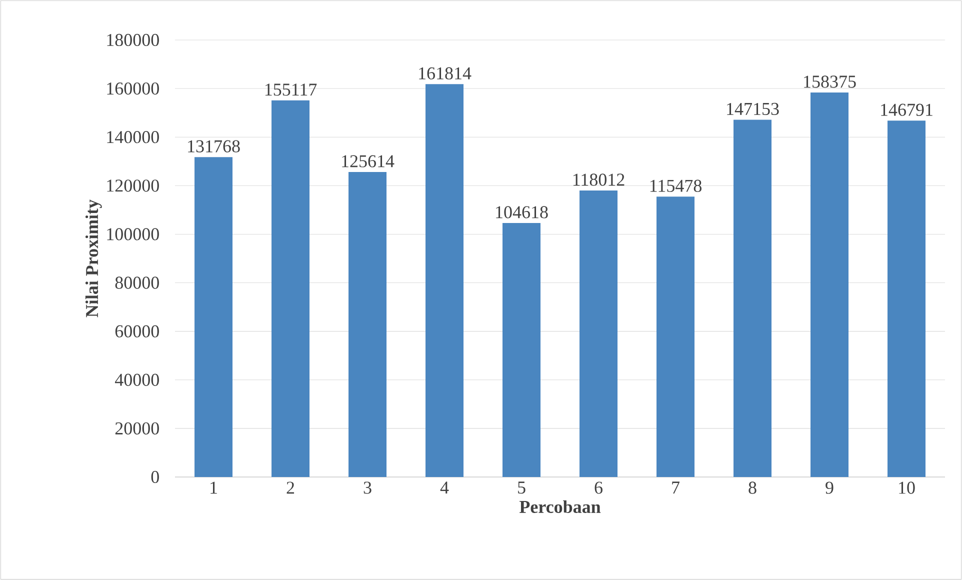 The height and width of the screenshot is (580, 962). I want to click on x-tick-label: 7, so click(676, 488).